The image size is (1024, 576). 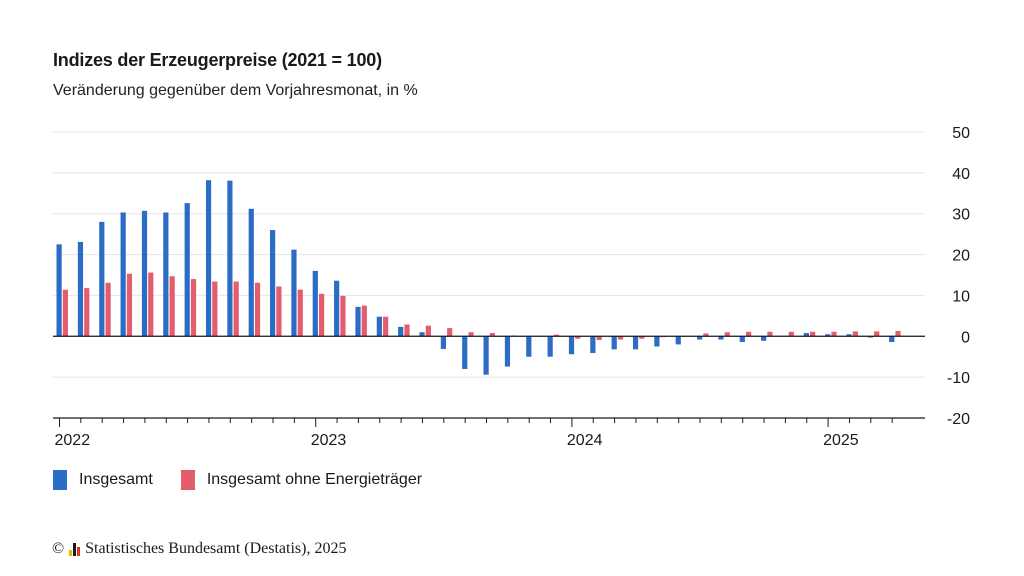 I want to click on y-tick-label: 50, so click(x=961, y=133).